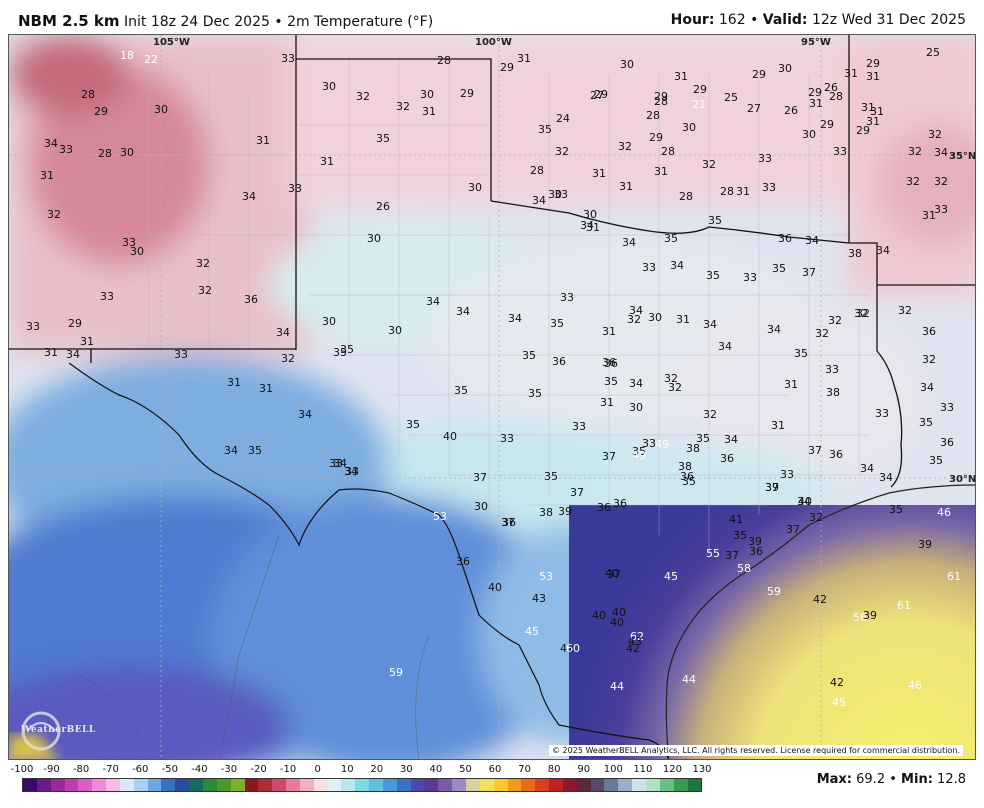 This screenshot has width=984, height=808. I want to click on scale-tick: -20, so click(258, 769).